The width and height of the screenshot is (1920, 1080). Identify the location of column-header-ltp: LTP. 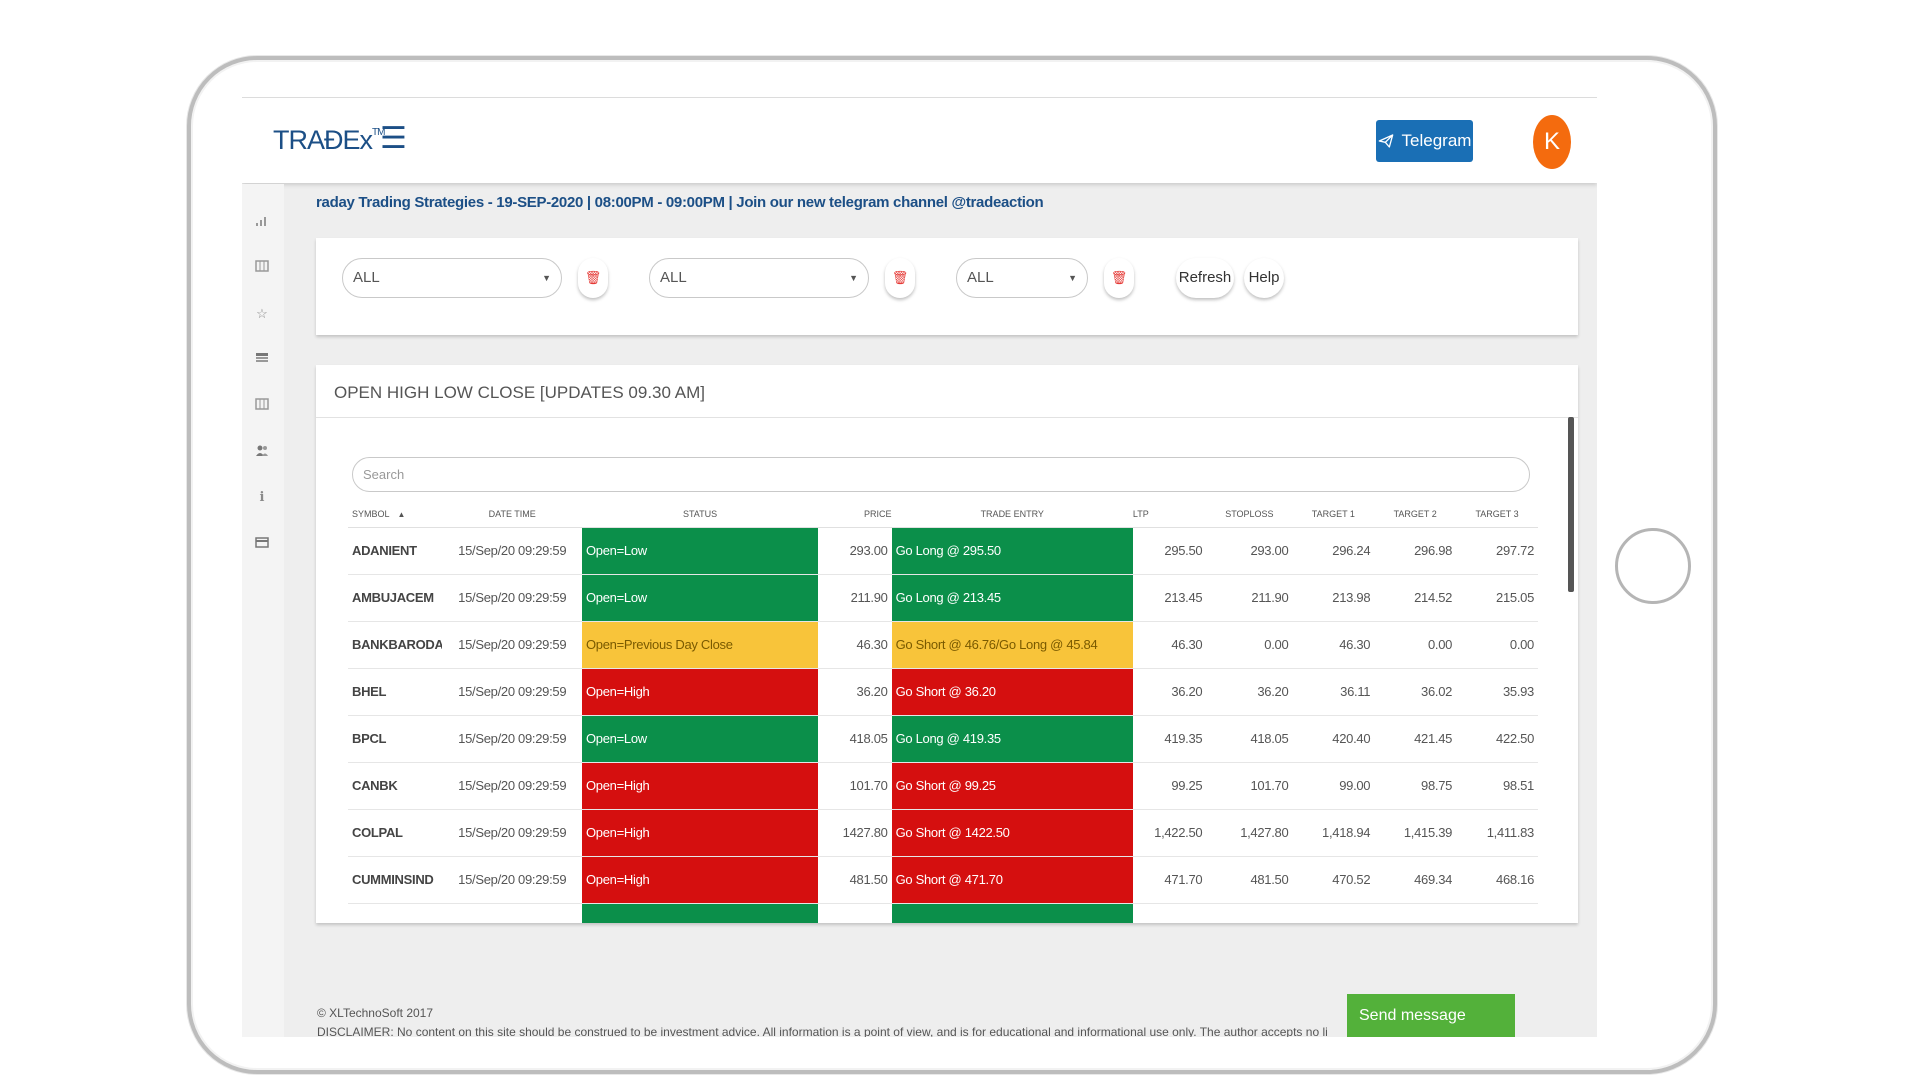
(1169, 514).